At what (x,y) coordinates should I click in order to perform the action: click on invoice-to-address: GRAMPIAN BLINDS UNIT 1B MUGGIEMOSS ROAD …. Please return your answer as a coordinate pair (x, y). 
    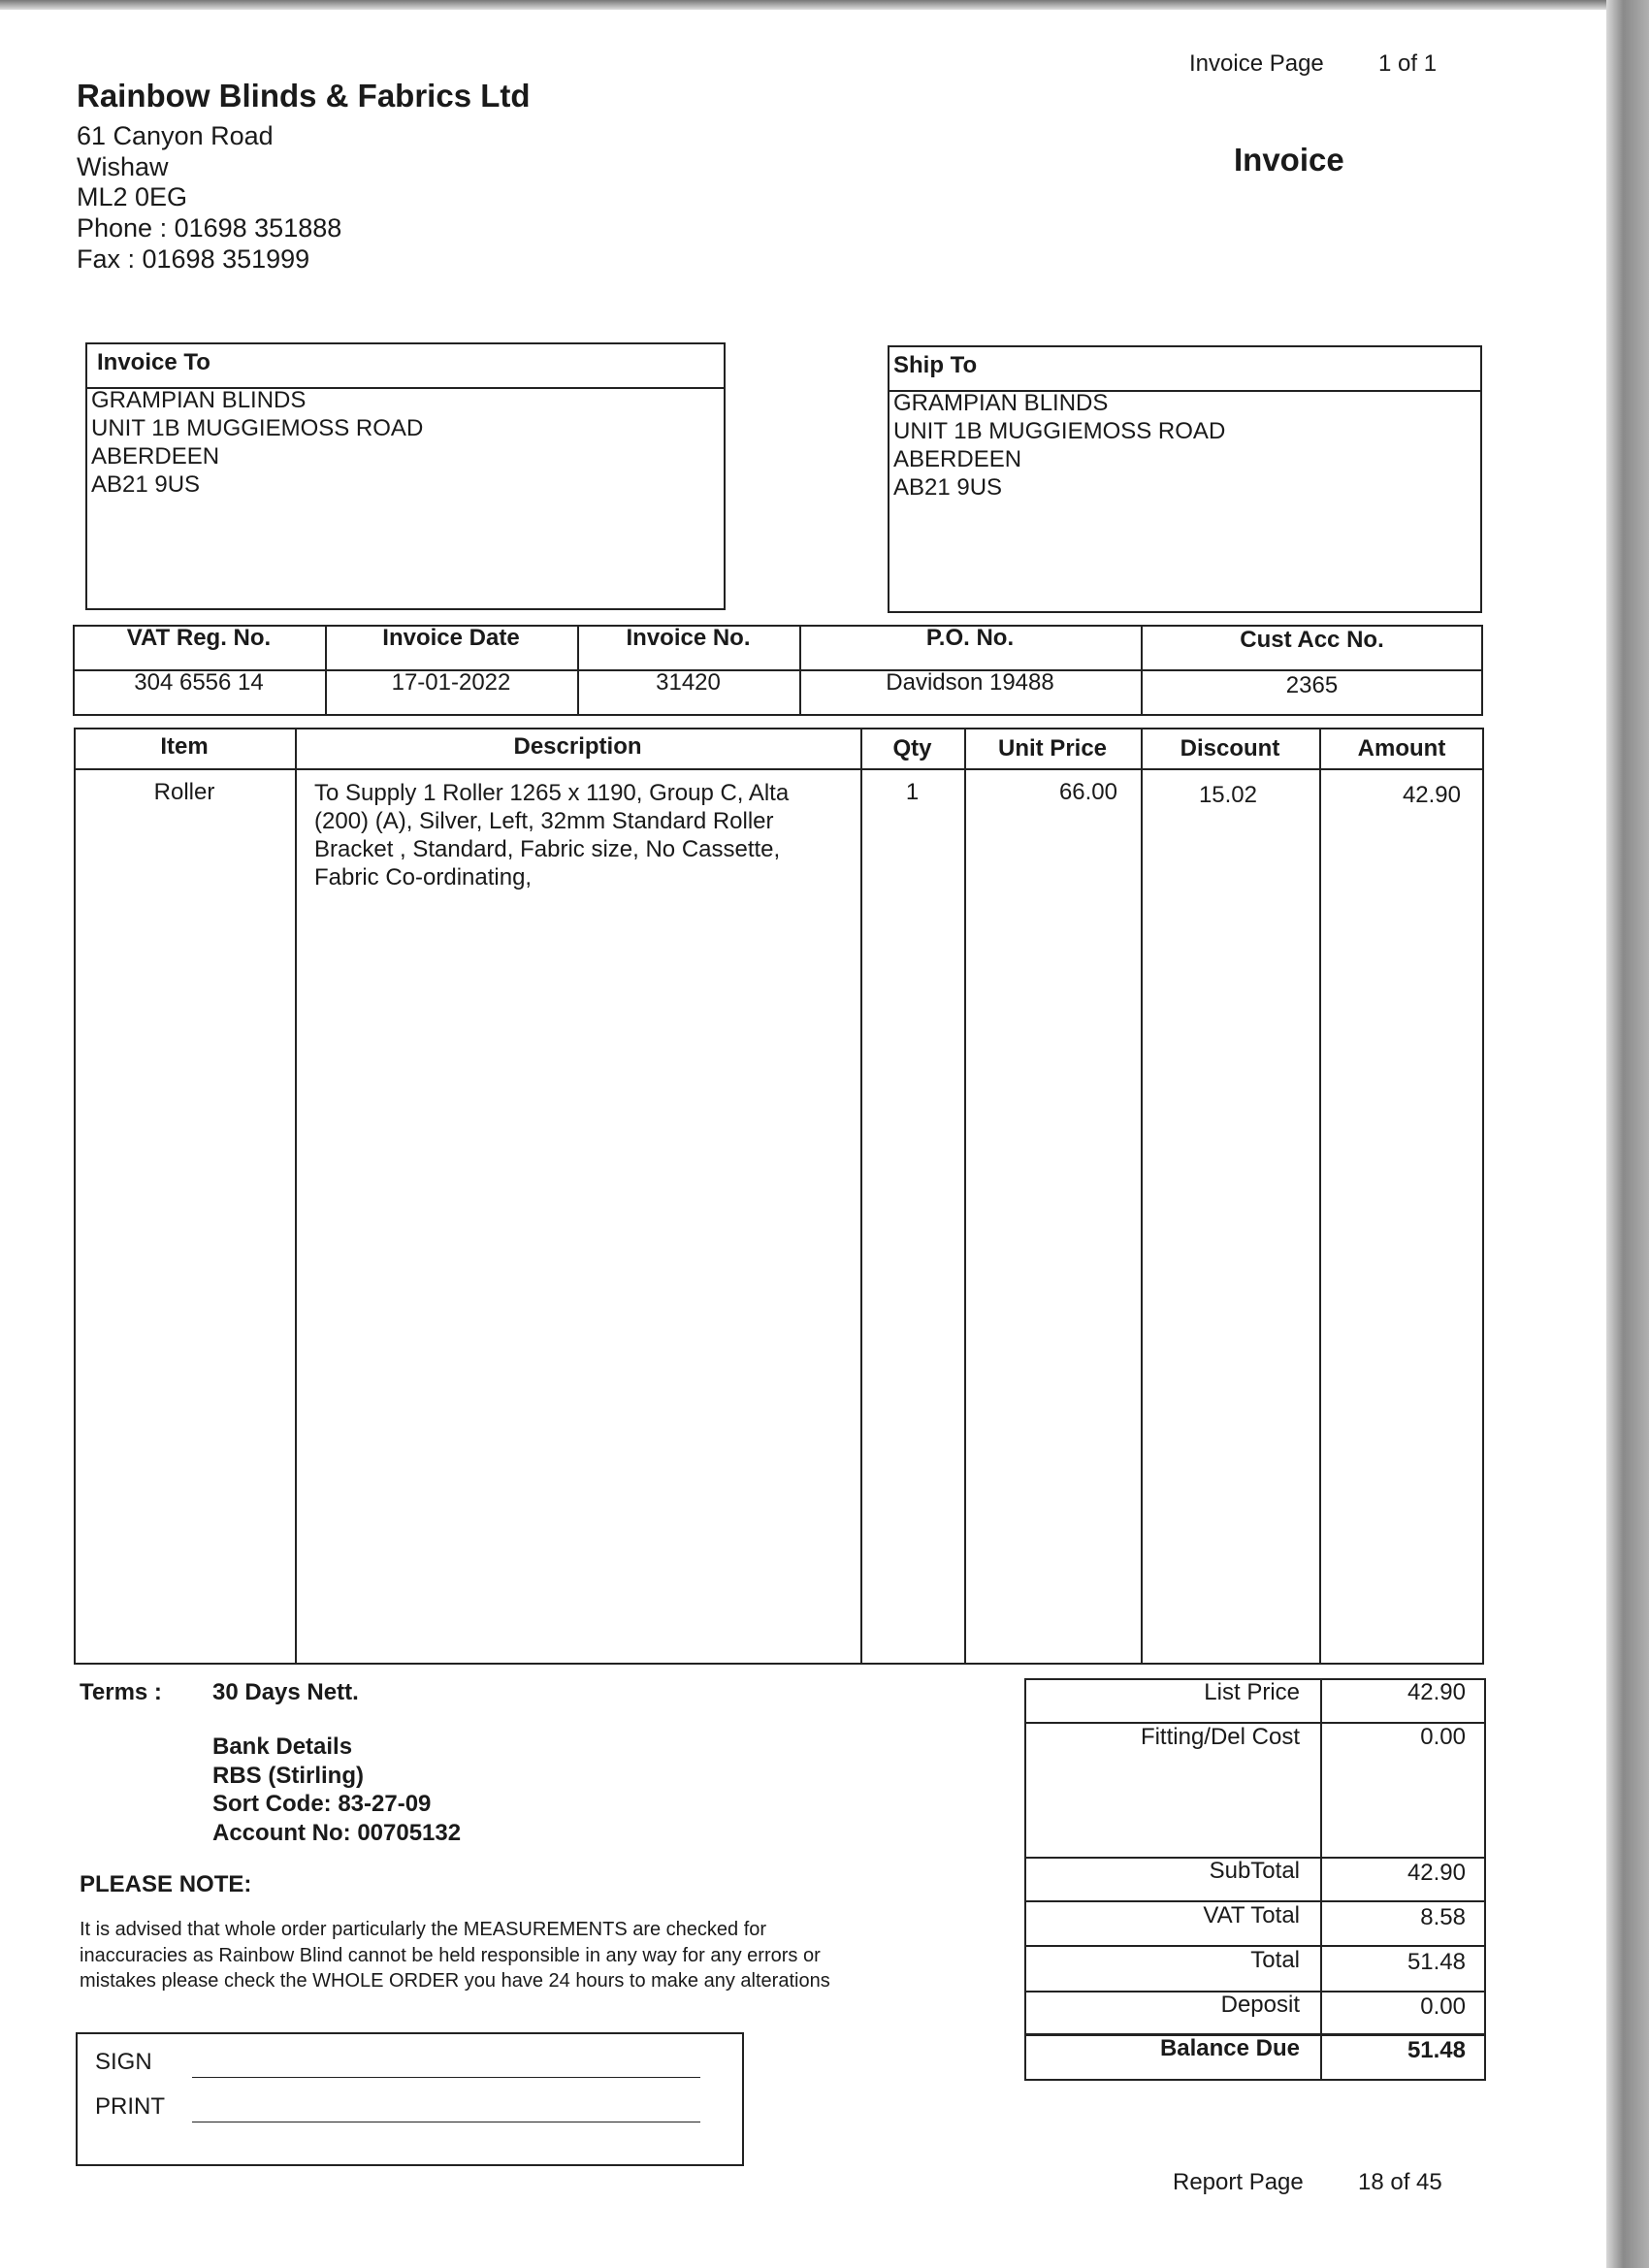
    Looking at the image, I should click on (257, 442).